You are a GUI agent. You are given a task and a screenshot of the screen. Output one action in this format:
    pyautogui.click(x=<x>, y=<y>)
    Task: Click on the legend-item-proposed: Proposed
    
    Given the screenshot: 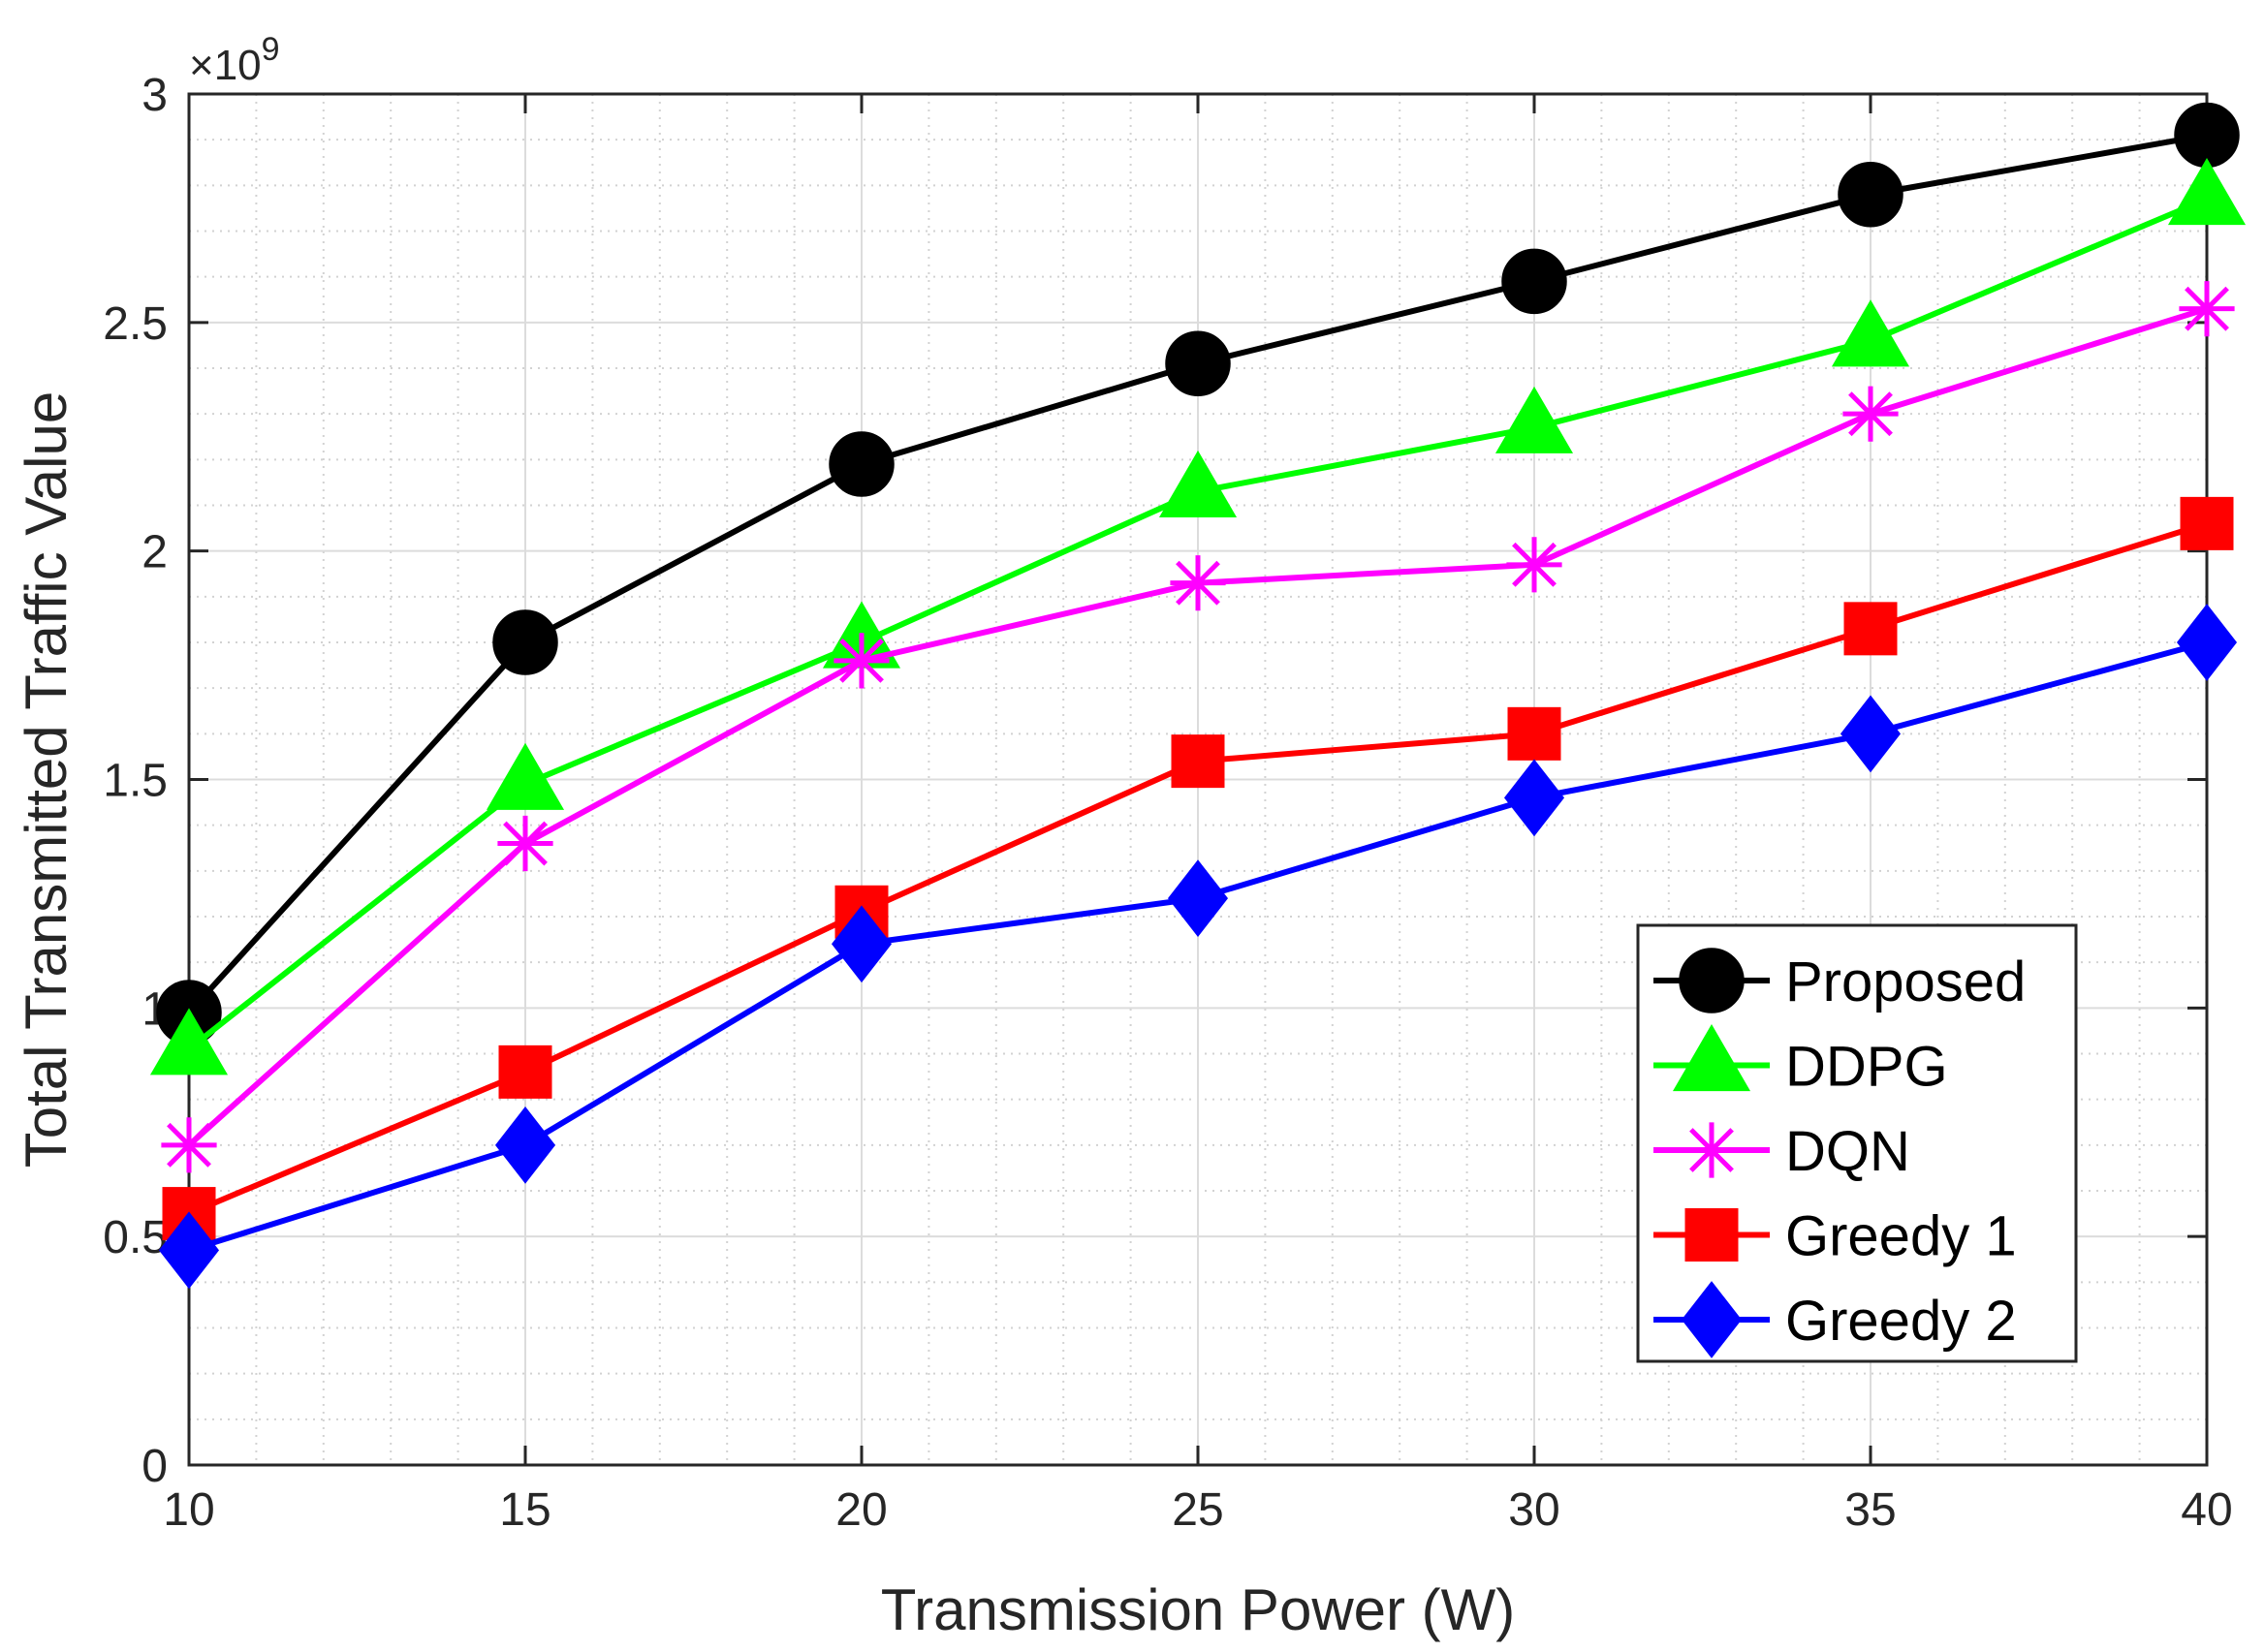 What is the action you would take?
    pyautogui.click(x=1839, y=980)
    